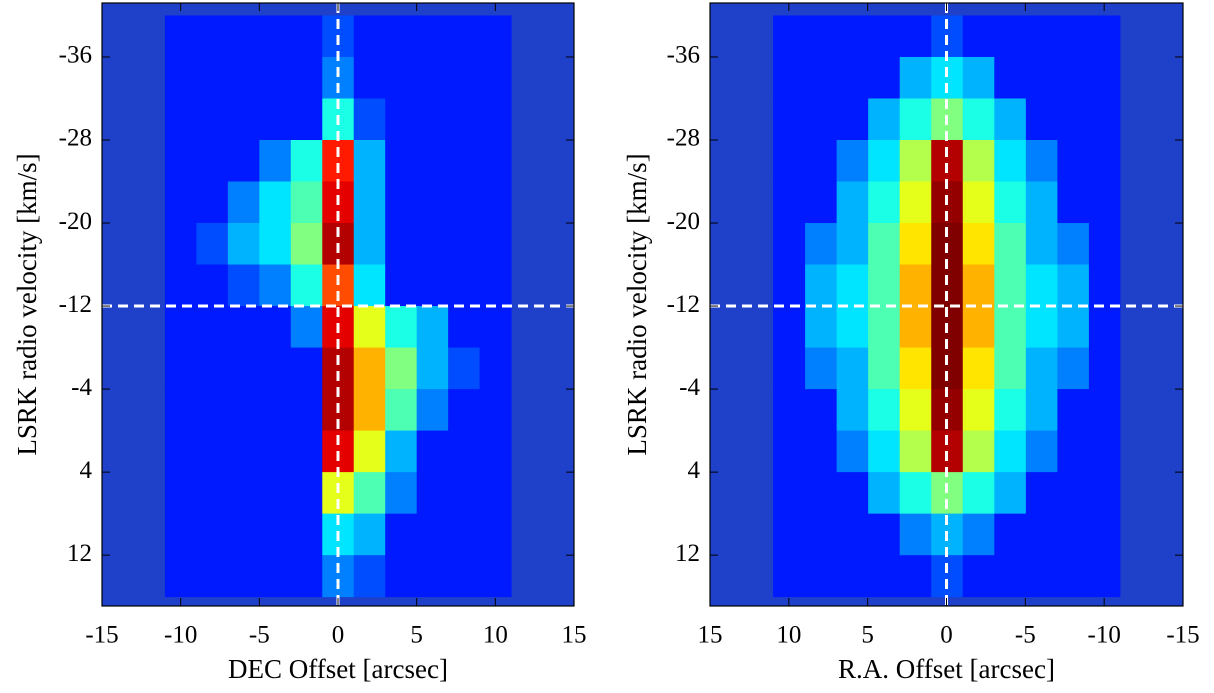 This screenshot has height=693, width=1214. What do you see at coordinates (75, 221) in the screenshot?
I see `y-tick-label: -20` at bounding box center [75, 221].